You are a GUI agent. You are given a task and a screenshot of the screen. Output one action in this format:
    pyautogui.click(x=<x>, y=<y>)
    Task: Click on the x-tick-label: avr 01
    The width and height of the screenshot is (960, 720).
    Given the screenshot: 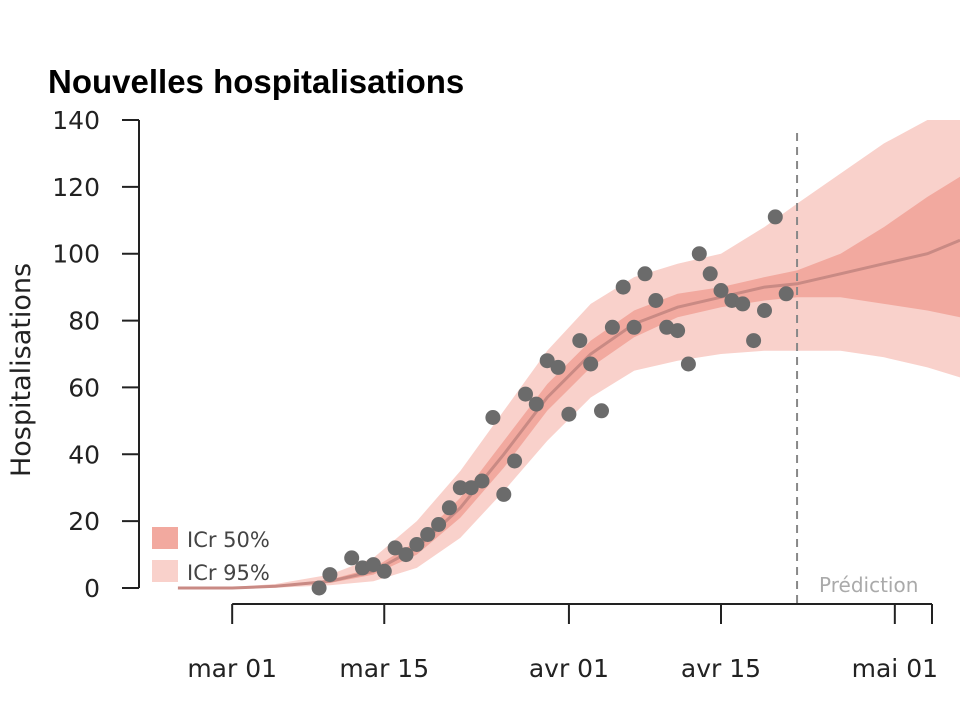 What is the action you would take?
    pyautogui.click(x=569, y=668)
    